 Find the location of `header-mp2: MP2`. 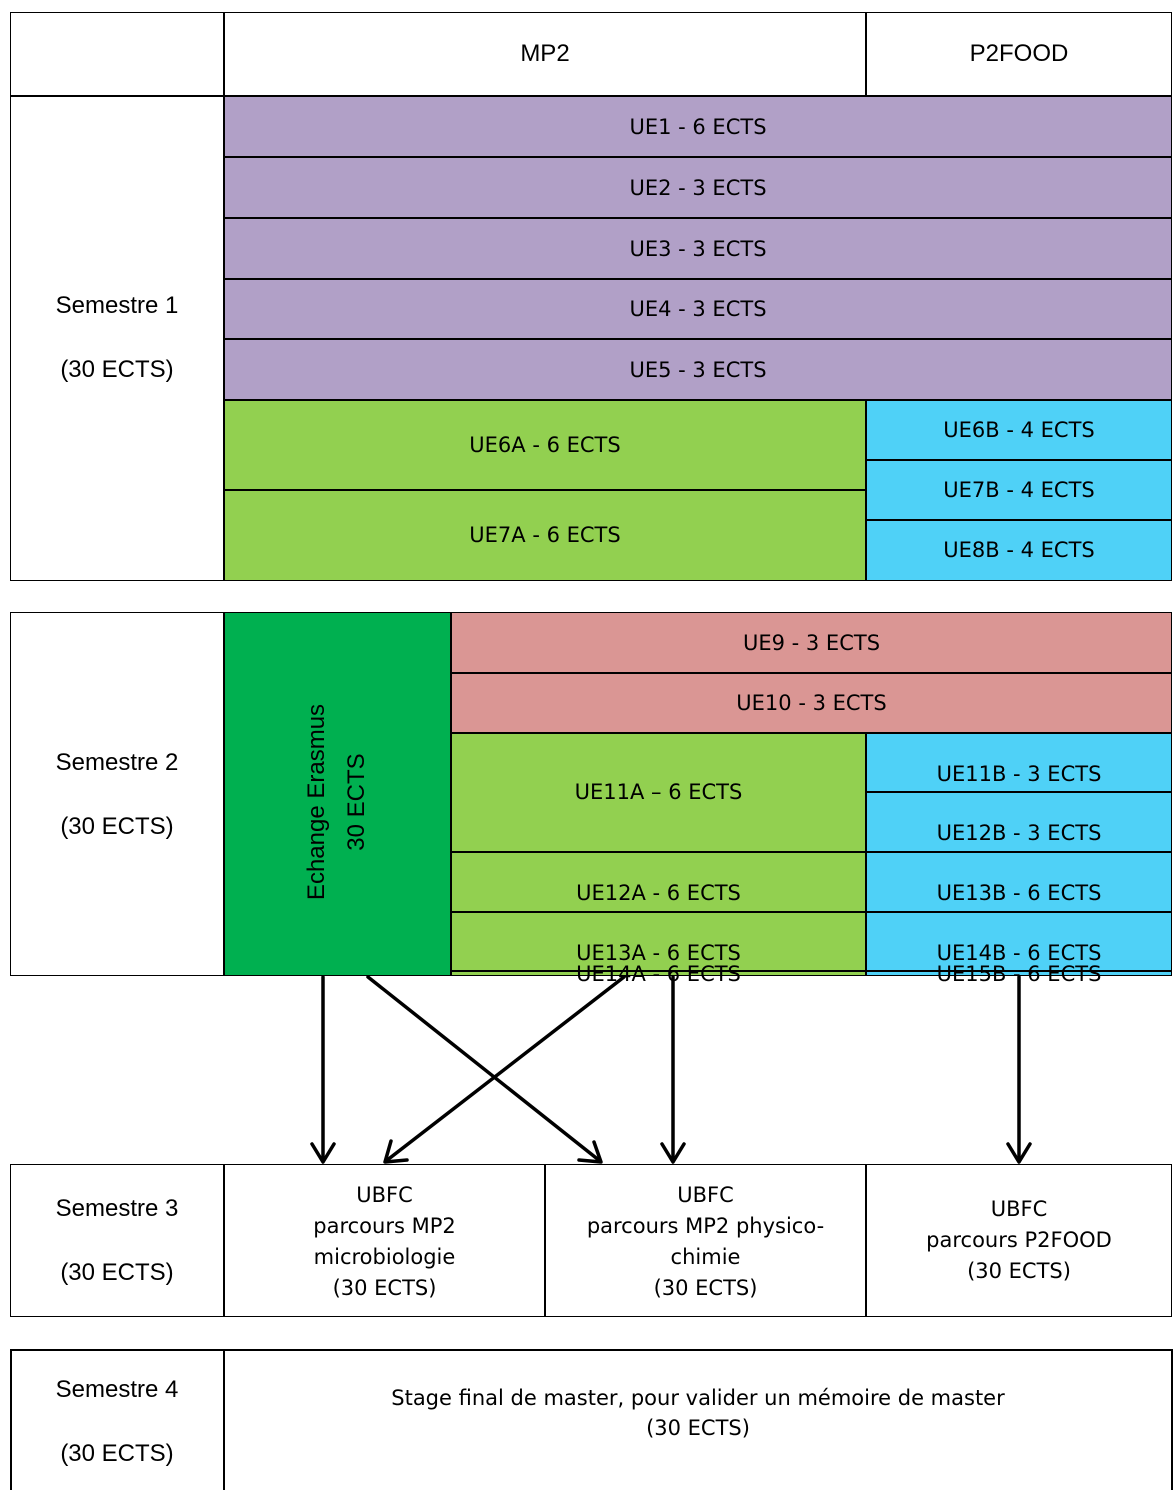

header-mp2: MP2 is located at coordinates (545, 53).